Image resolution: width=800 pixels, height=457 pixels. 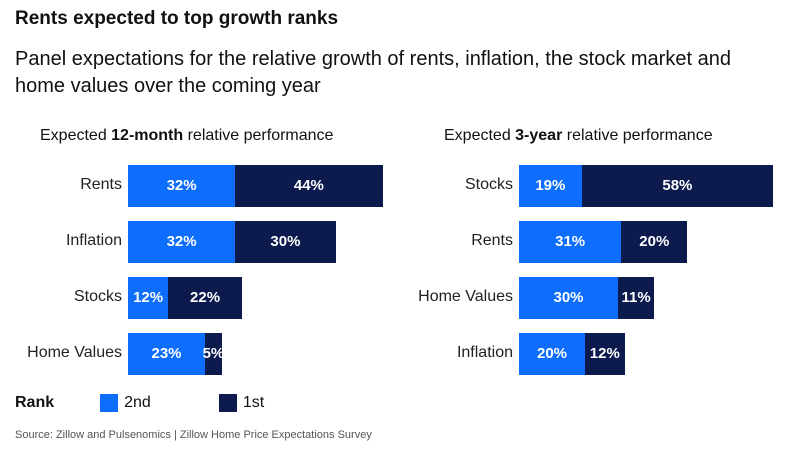 I want to click on bar-value-label: 11%, so click(x=636, y=297).